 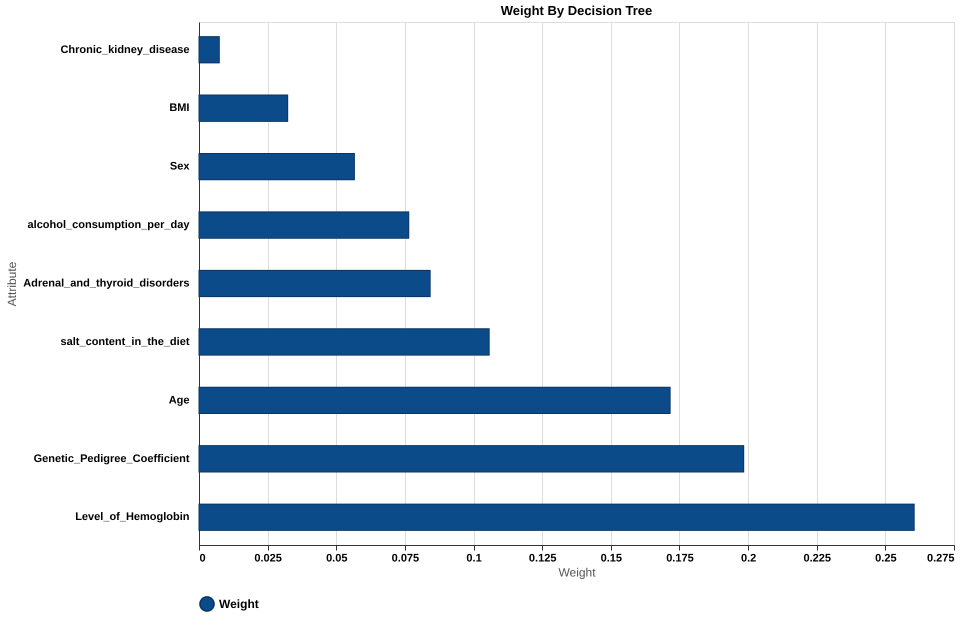 I want to click on x-tick-label: 0.2, so click(x=748, y=558).